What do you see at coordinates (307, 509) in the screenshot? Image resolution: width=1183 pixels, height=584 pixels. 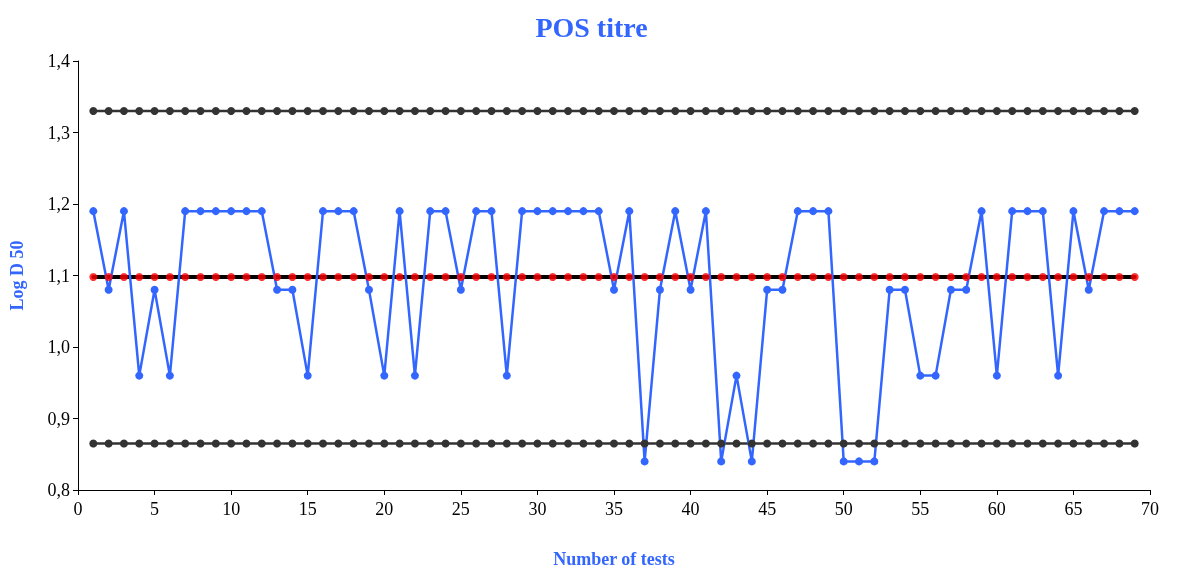 I see `x-tick-label: 15` at bounding box center [307, 509].